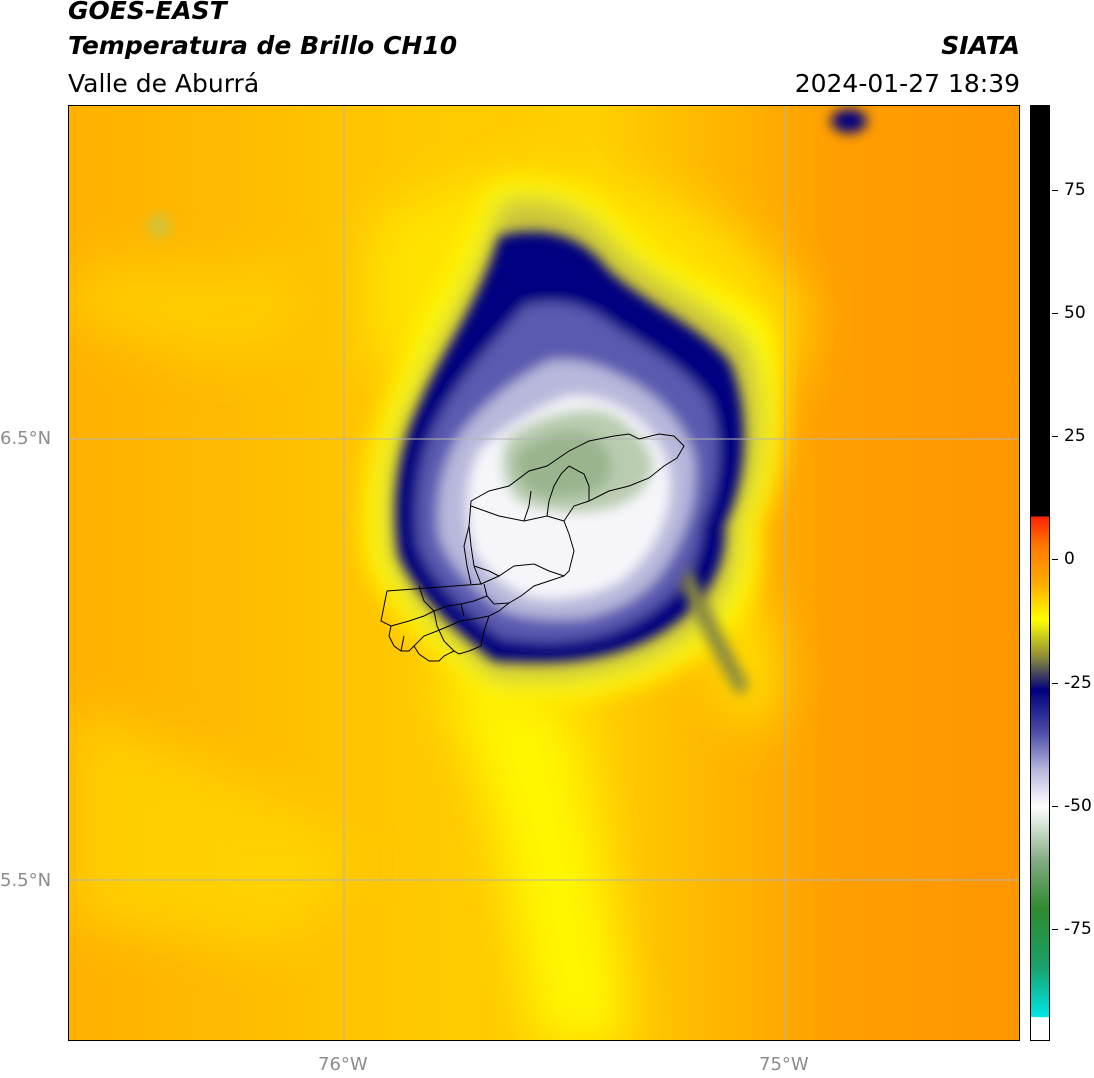 The image size is (1094, 1078). What do you see at coordinates (980, 45) in the screenshot?
I see `agency-title: SIATA` at bounding box center [980, 45].